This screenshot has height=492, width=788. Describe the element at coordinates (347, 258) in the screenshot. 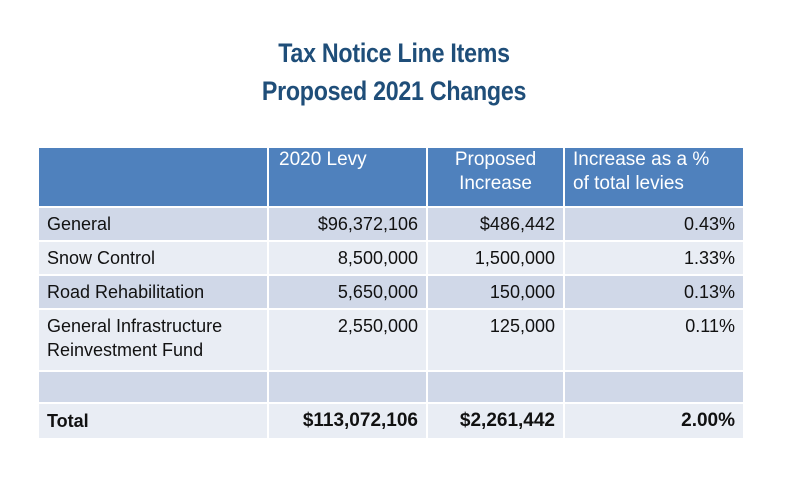

I see `row-levy-2020: 8,500,000` at that location.